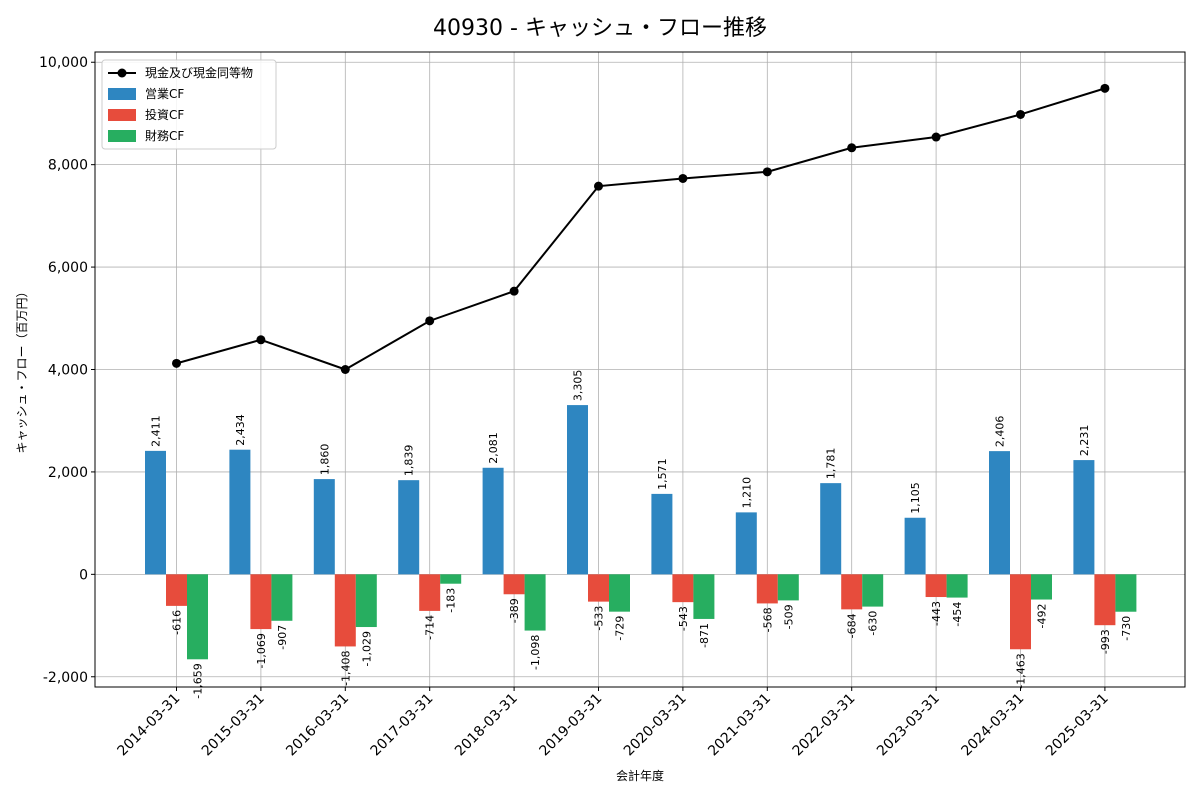 Image resolution: width=1200 pixels, height=800 pixels. I want to click on operating-cf-data-label: 1,210, so click(746, 493).